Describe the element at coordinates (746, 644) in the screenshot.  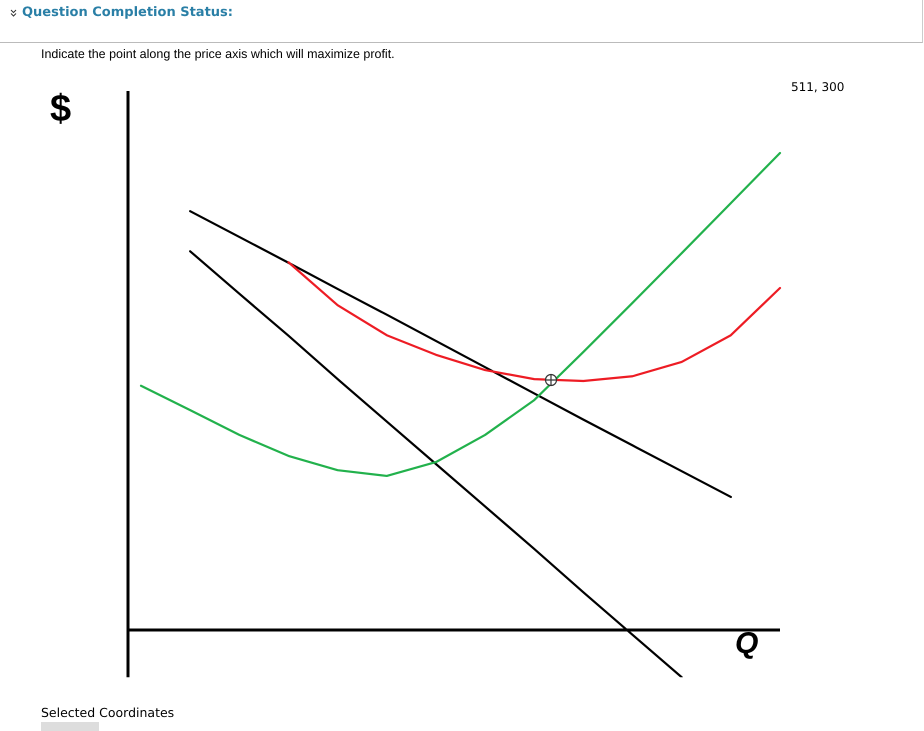
I see `x-axis-title: Q` at that location.